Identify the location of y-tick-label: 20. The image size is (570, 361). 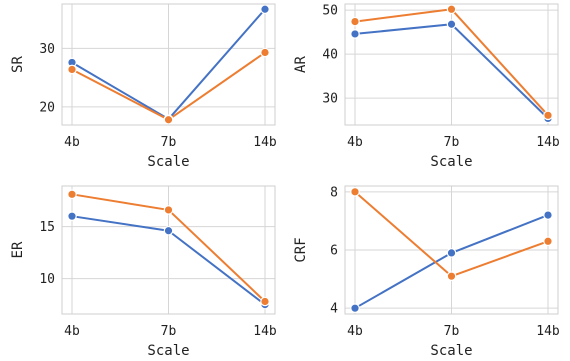
(47, 107).